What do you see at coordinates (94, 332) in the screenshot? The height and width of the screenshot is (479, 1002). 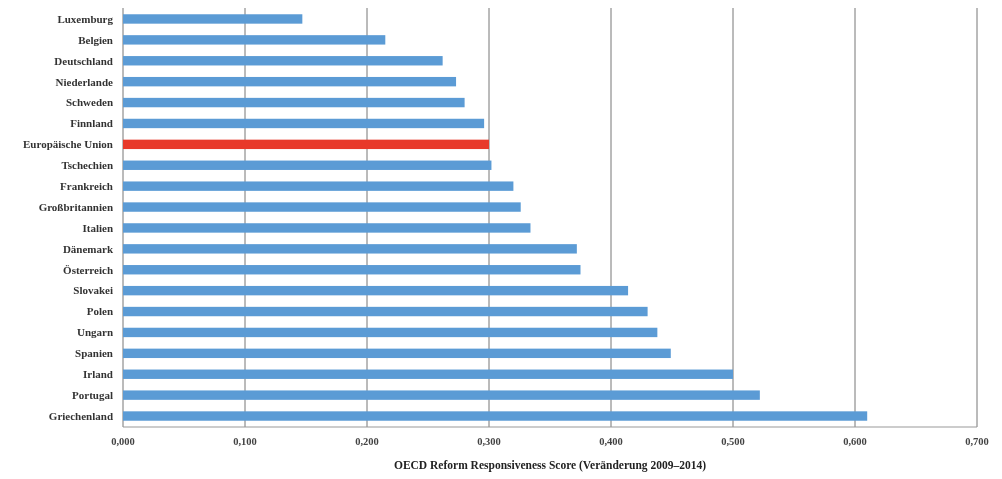 I see `y-tick-label: Ungarn` at bounding box center [94, 332].